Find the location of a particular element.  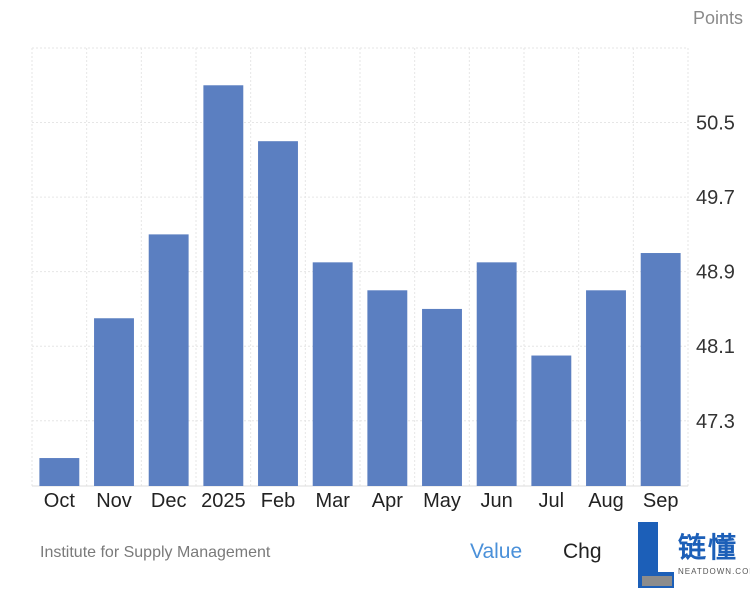

x-tick-label: Nov is located at coordinates (114, 501).